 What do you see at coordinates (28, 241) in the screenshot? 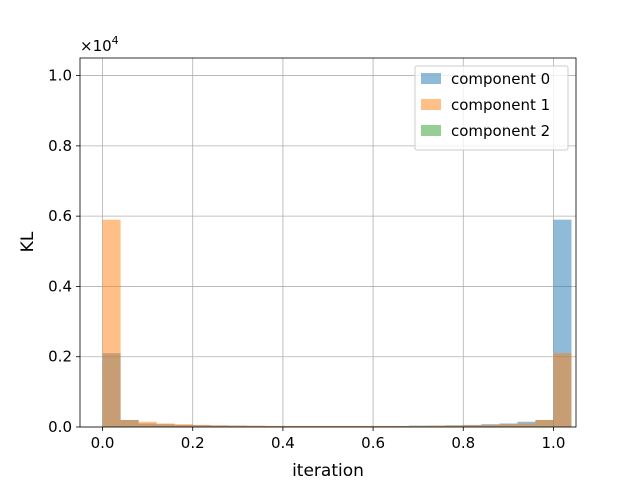
I see `y-axis-label: KL` at bounding box center [28, 241].